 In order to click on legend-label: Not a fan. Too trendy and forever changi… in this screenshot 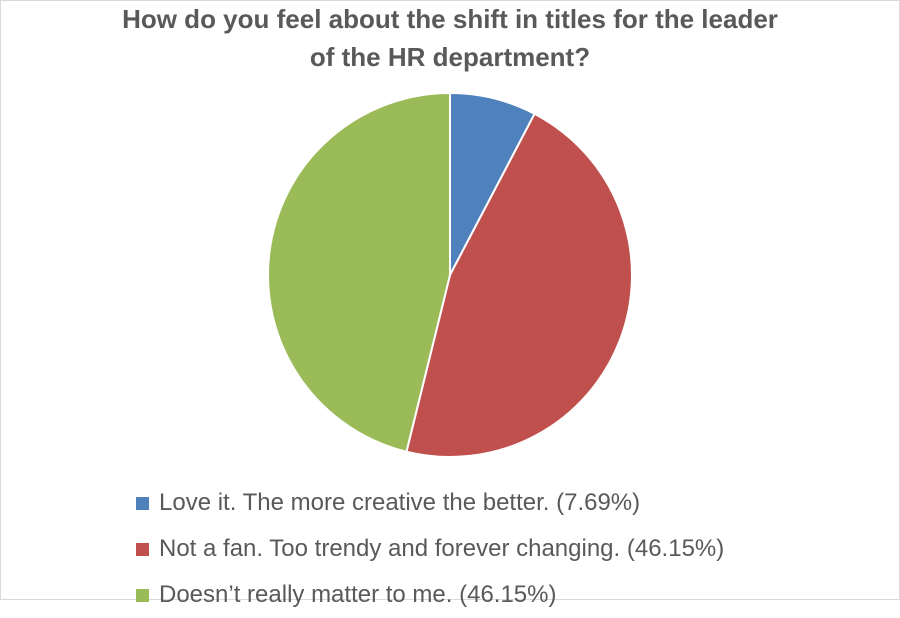, I will do `click(442, 548)`.